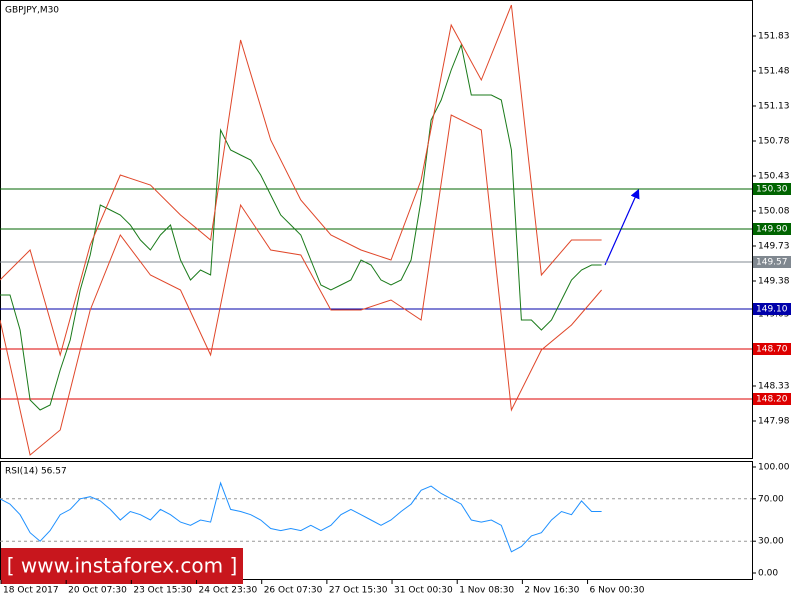 The height and width of the screenshot is (600, 800). I want to click on level-label: 149.90, so click(772, 230).